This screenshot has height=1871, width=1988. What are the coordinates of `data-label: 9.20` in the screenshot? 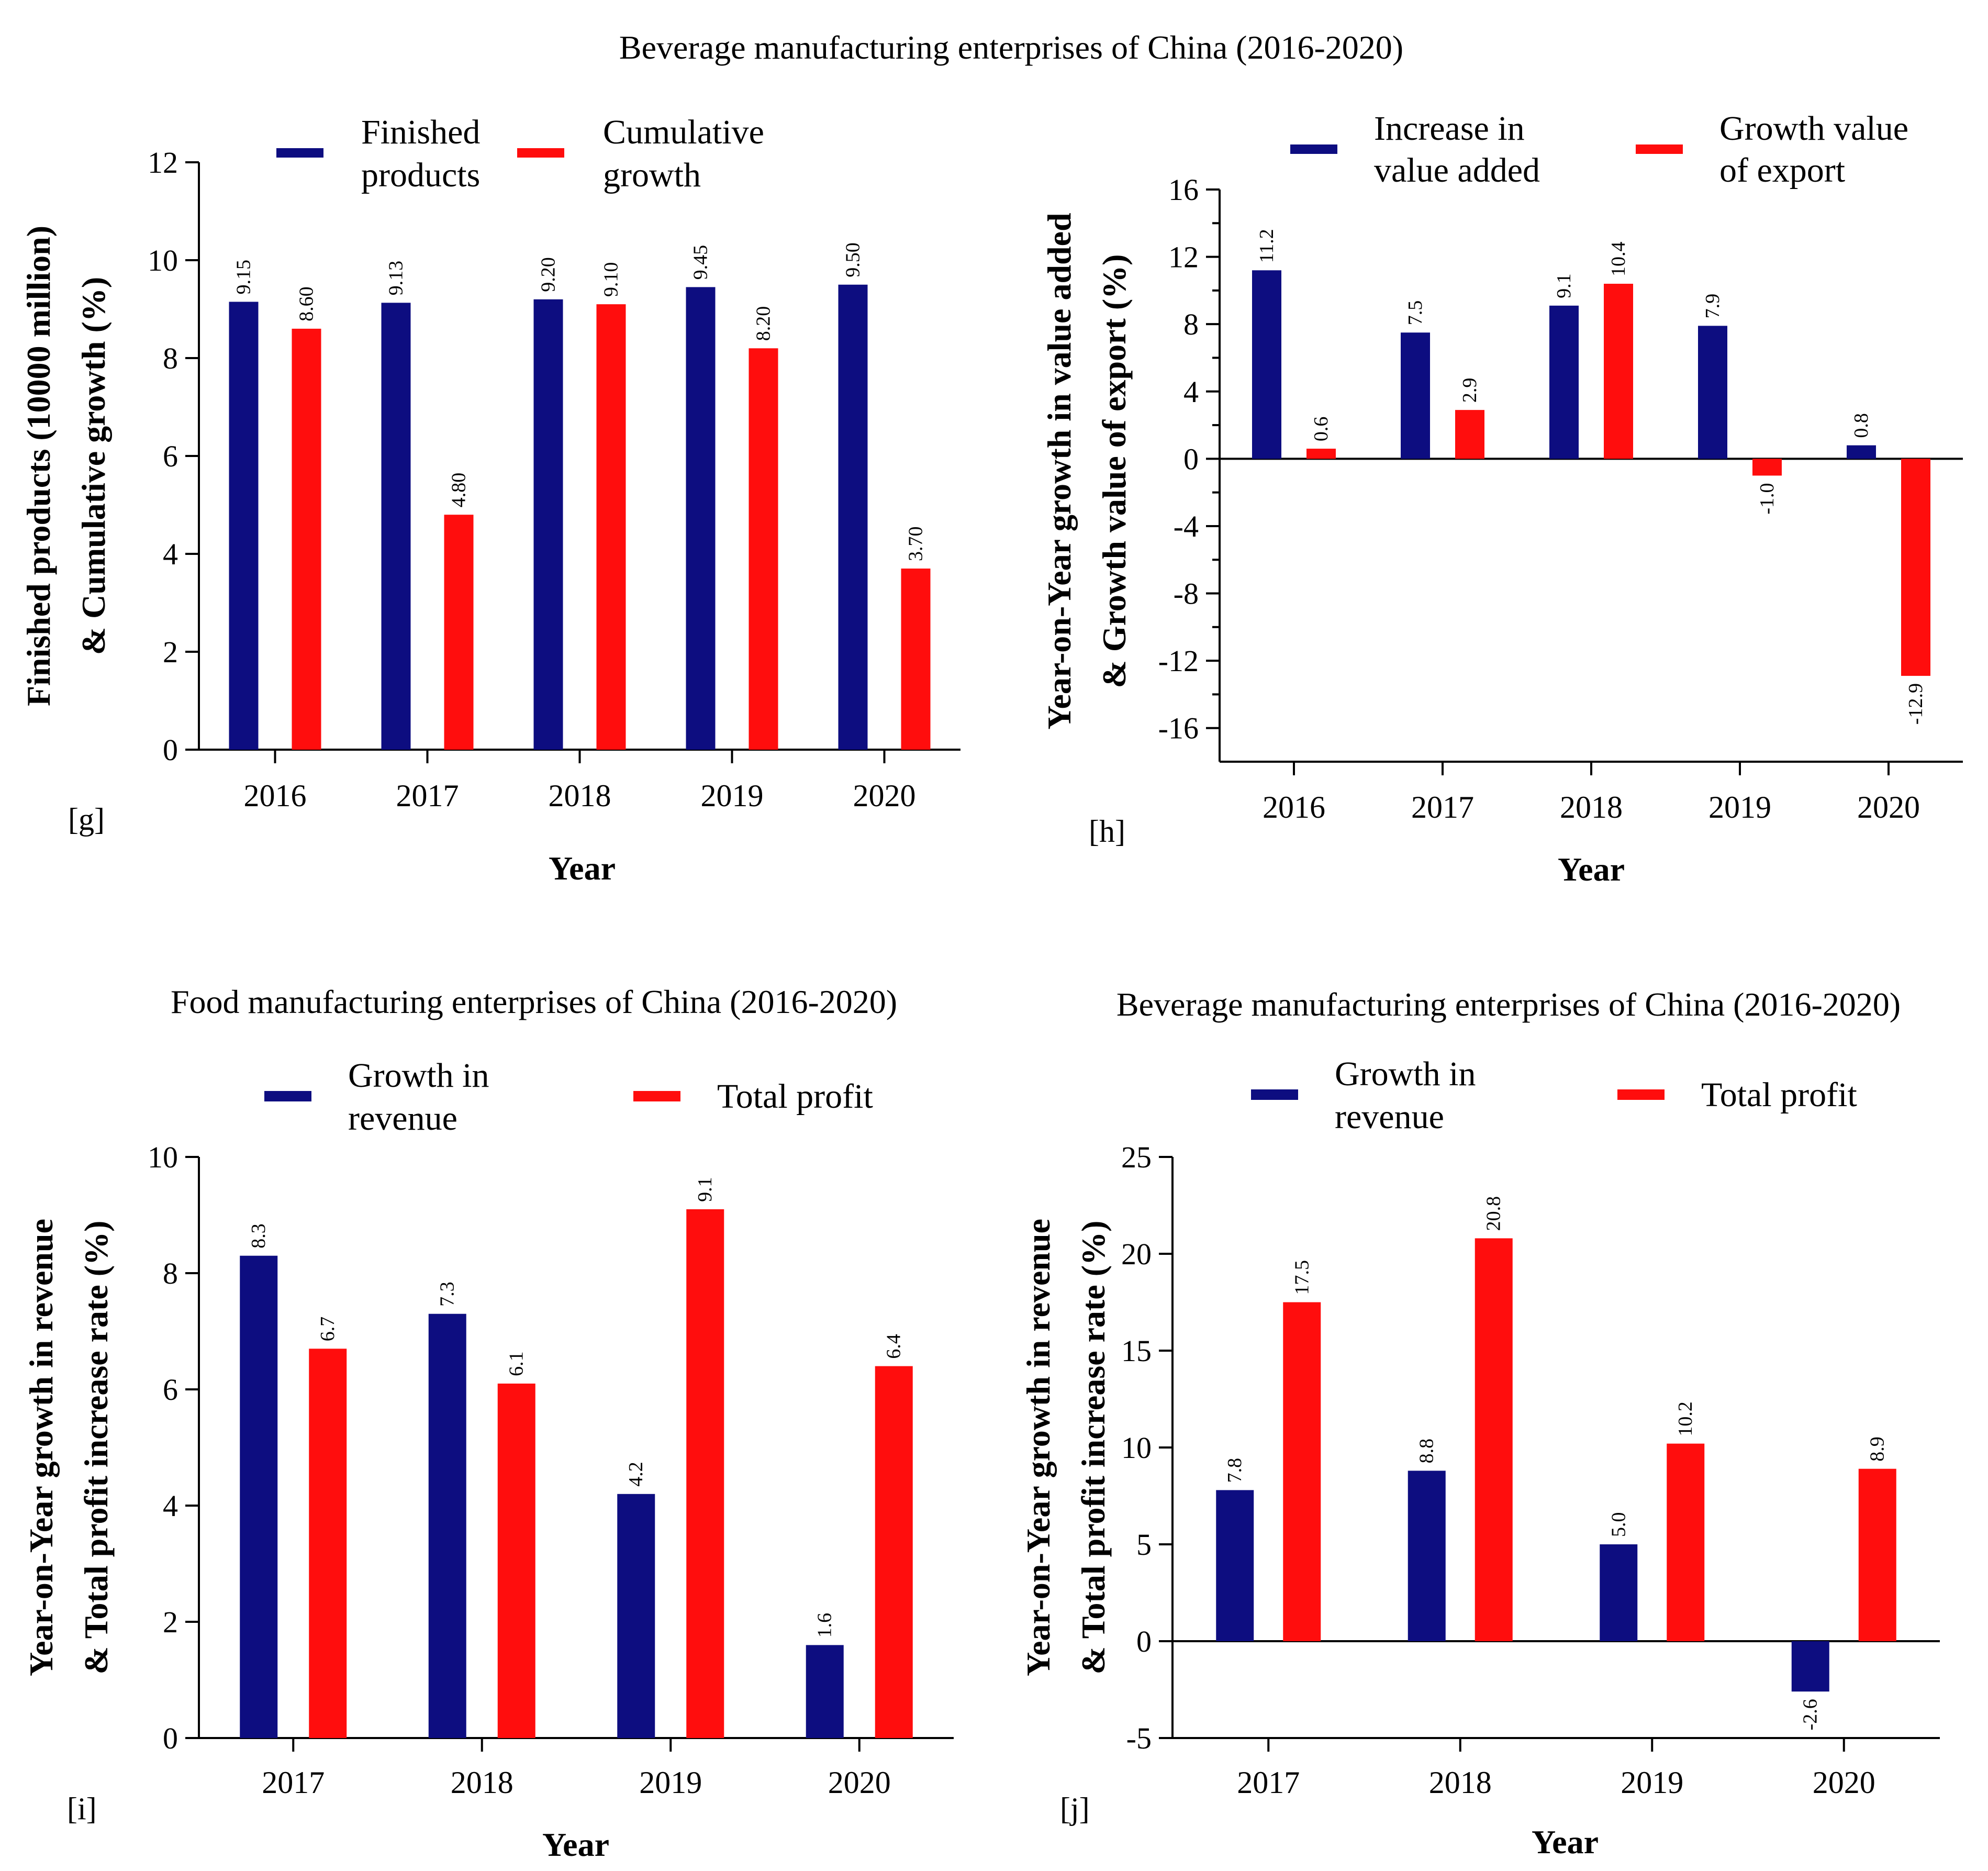 It's located at (549, 274).